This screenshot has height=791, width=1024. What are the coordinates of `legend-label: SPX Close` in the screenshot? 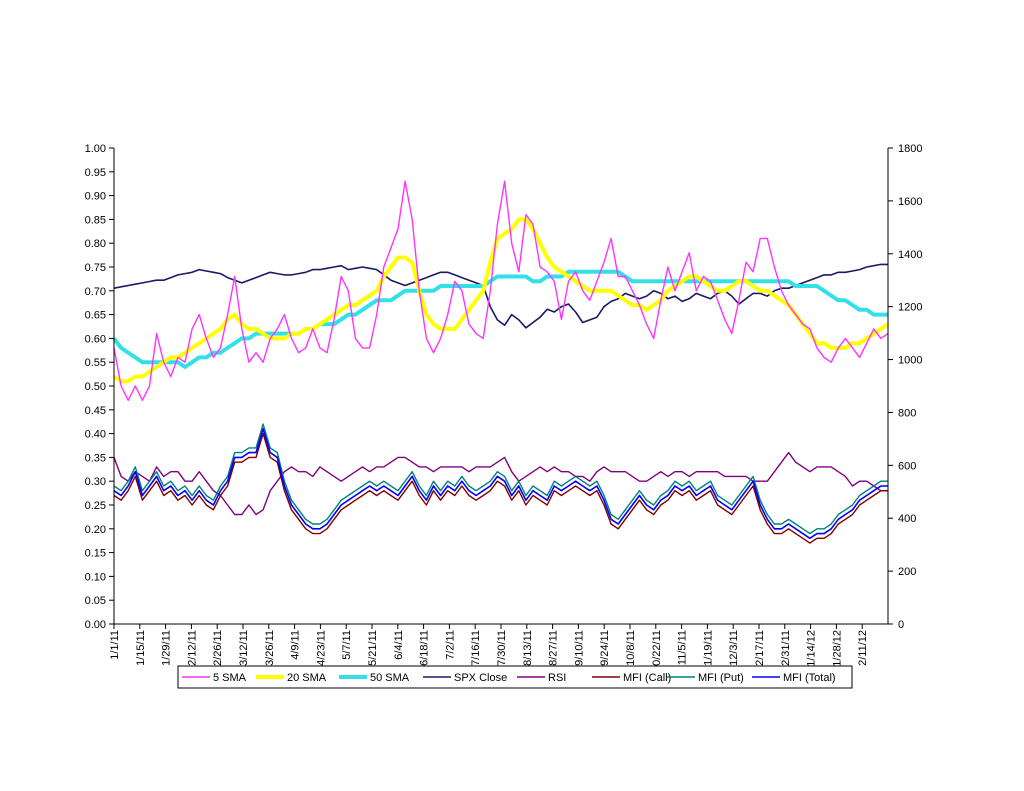 It's located at (480, 678).